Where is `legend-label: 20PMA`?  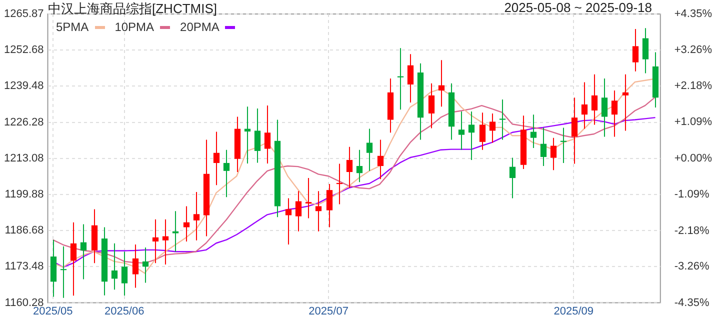
legend-label: 20PMA is located at coordinates (200, 27).